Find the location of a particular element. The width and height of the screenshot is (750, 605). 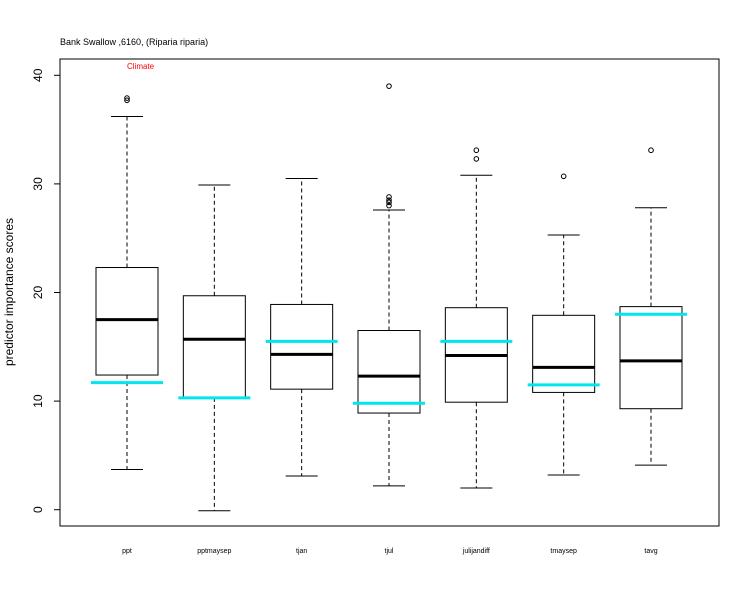

x-tick-label: ppt is located at coordinates (127, 551).